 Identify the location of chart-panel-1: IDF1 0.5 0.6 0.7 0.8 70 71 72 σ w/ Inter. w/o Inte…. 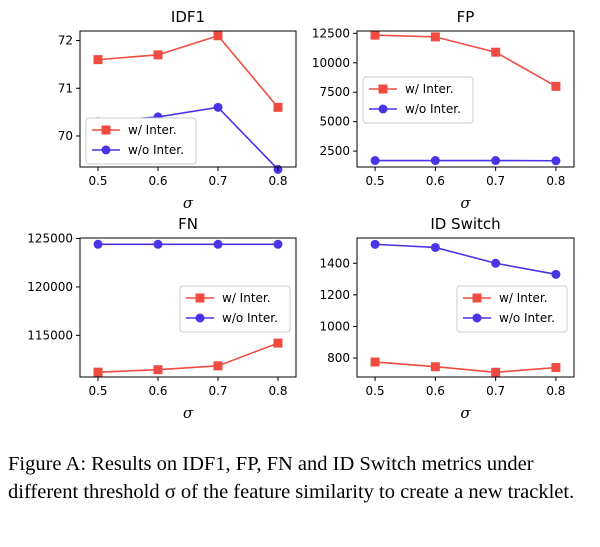
(177, 110).